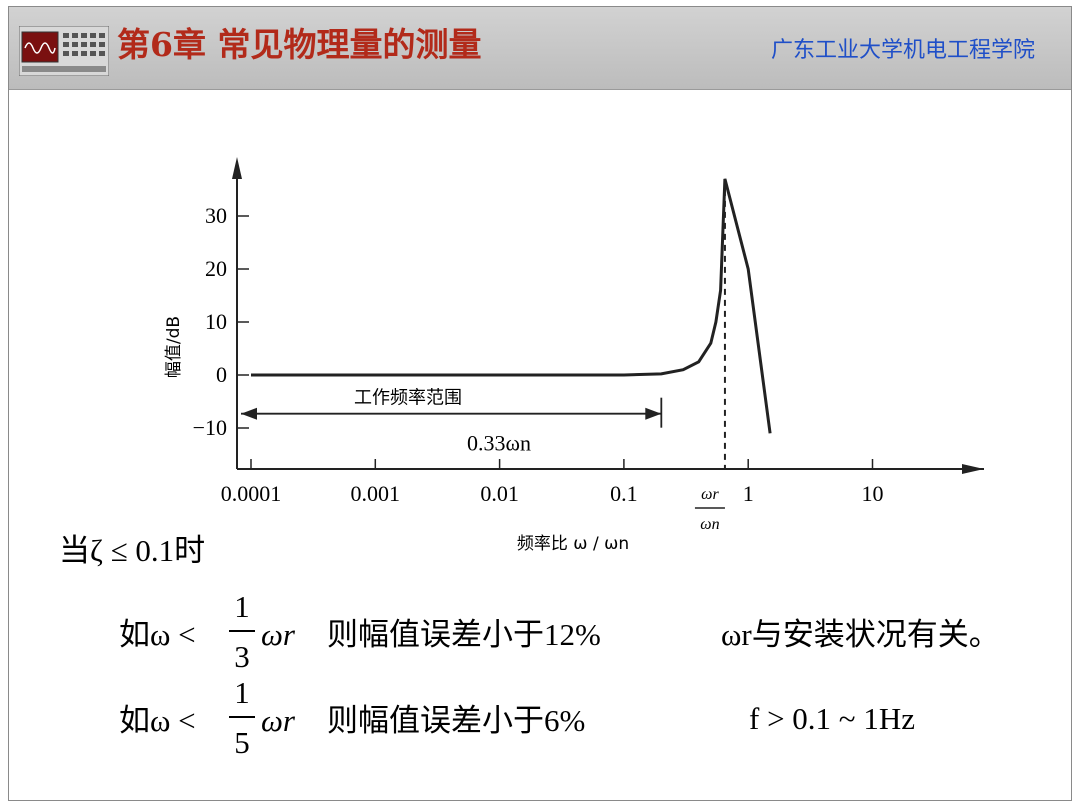  I want to click on x-tick-label: 0.01, so click(499, 493).